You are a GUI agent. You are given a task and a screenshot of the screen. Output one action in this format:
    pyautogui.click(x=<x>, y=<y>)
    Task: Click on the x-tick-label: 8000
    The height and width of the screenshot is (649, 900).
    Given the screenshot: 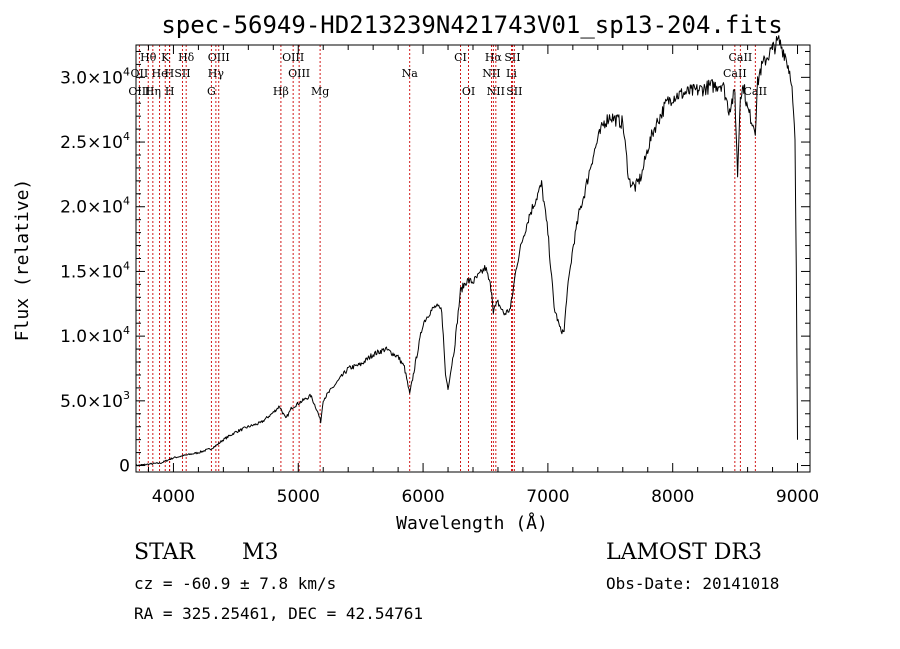 What is the action you would take?
    pyautogui.click(x=672, y=497)
    